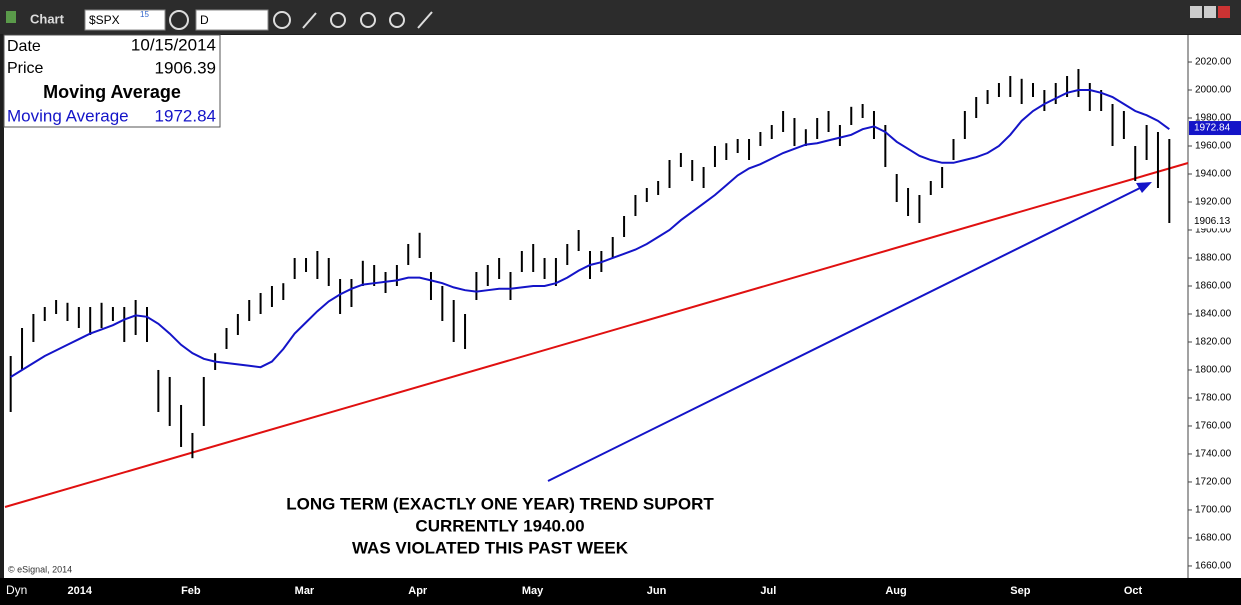 Image resolution: width=1241 pixels, height=605 pixels. What do you see at coordinates (1213, 342) in the screenshot?
I see `y-tick-label: 1820.00` at bounding box center [1213, 342].